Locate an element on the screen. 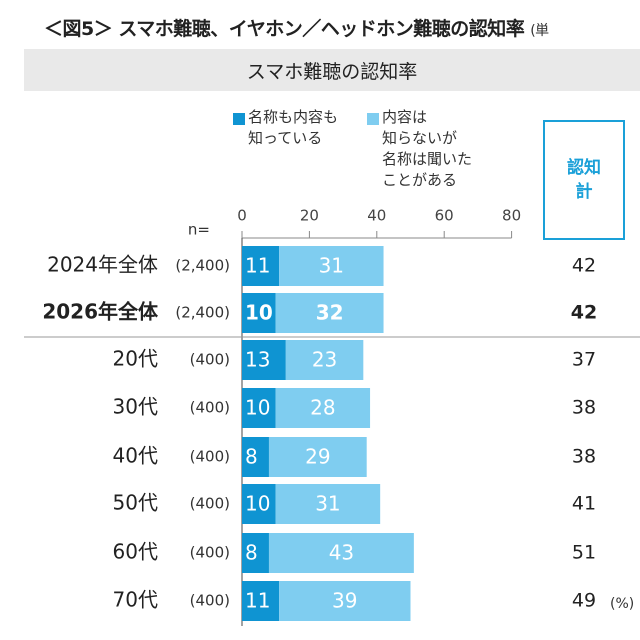 The width and height of the screenshot is (640, 640). x-tick-label: 60 is located at coordinates (444, 216).